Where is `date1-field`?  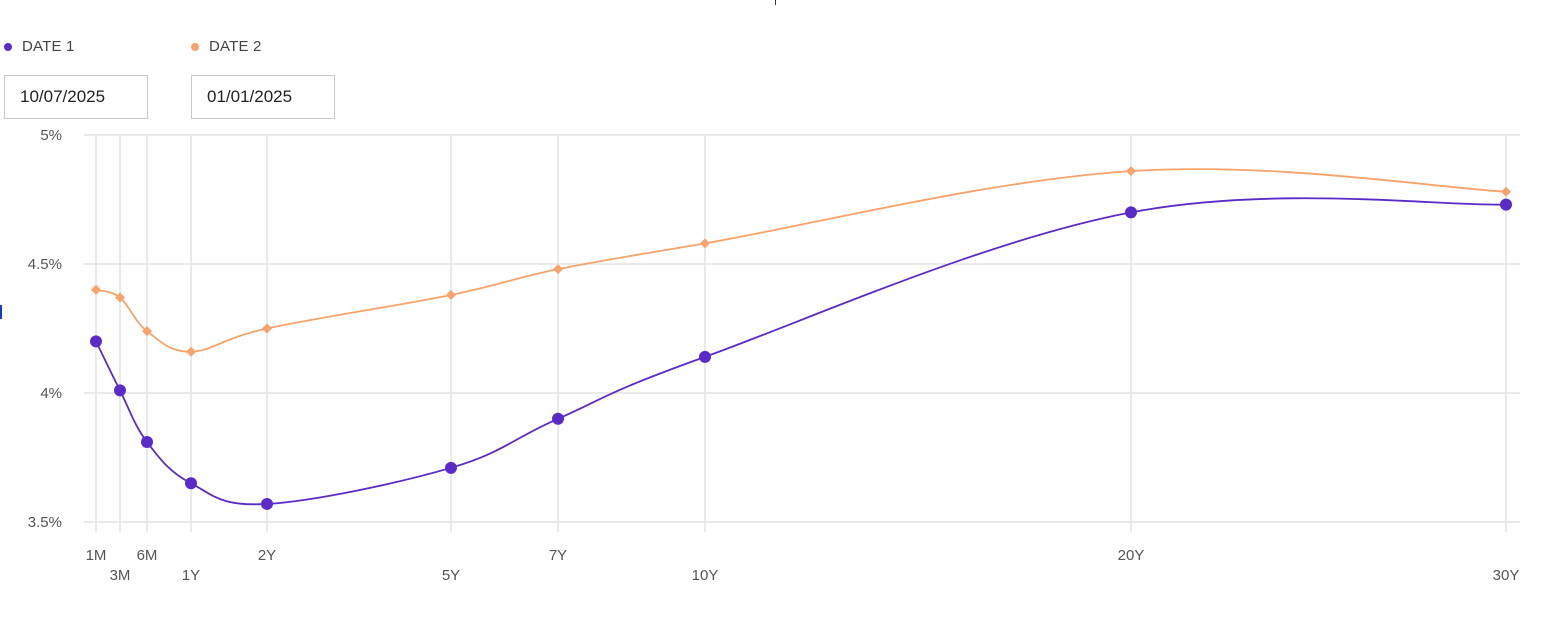
date1-field is located at coordinates (76, 97).